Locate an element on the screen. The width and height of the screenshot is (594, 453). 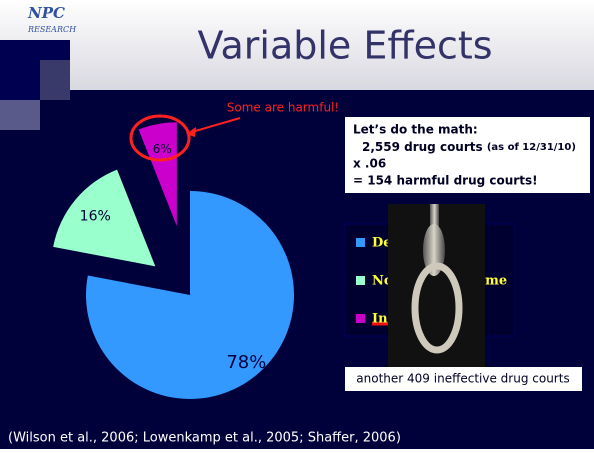
math-line: = 154 harmful drug courts! is located at coordinates (445, 181).